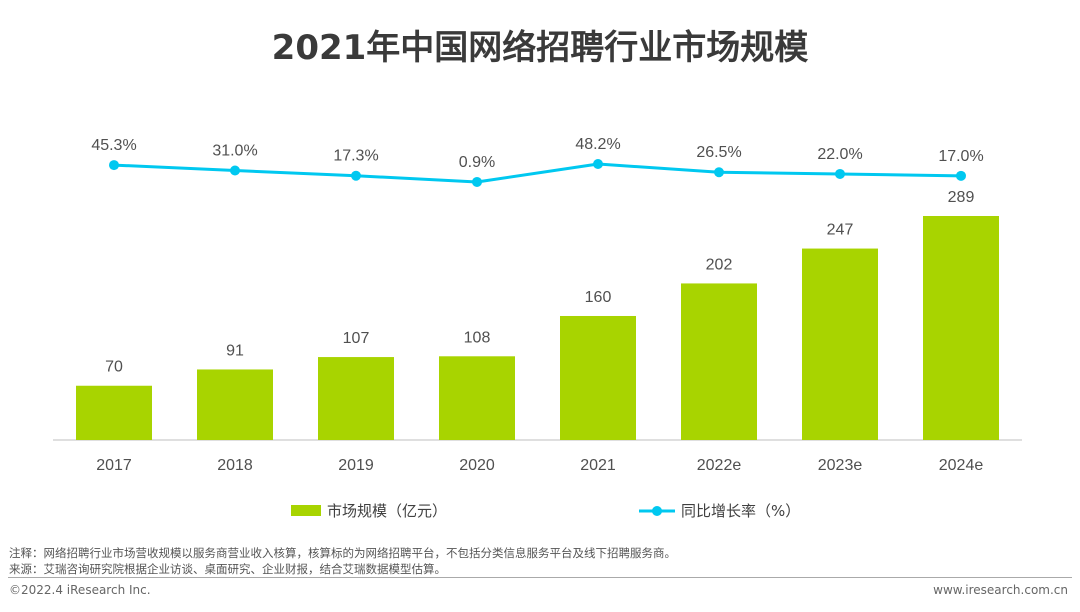  Describe the element at coordinates (114, 165) in the screenshot. I see `growth-point-2017` at that location.